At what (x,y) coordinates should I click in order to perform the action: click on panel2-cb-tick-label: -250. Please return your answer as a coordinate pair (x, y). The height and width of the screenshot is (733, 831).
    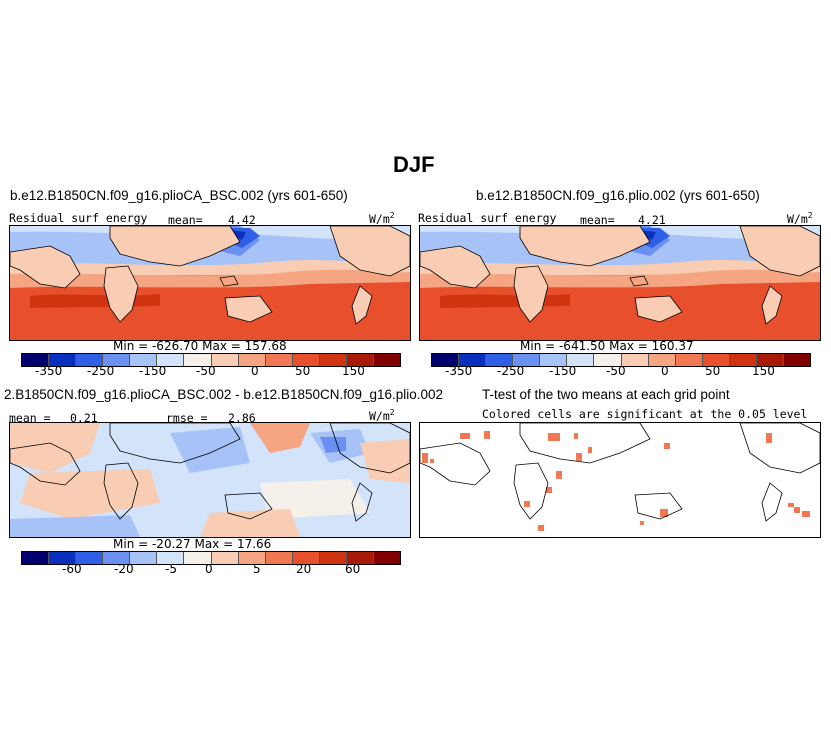
    Looking at the image, I should click on (511, 371).